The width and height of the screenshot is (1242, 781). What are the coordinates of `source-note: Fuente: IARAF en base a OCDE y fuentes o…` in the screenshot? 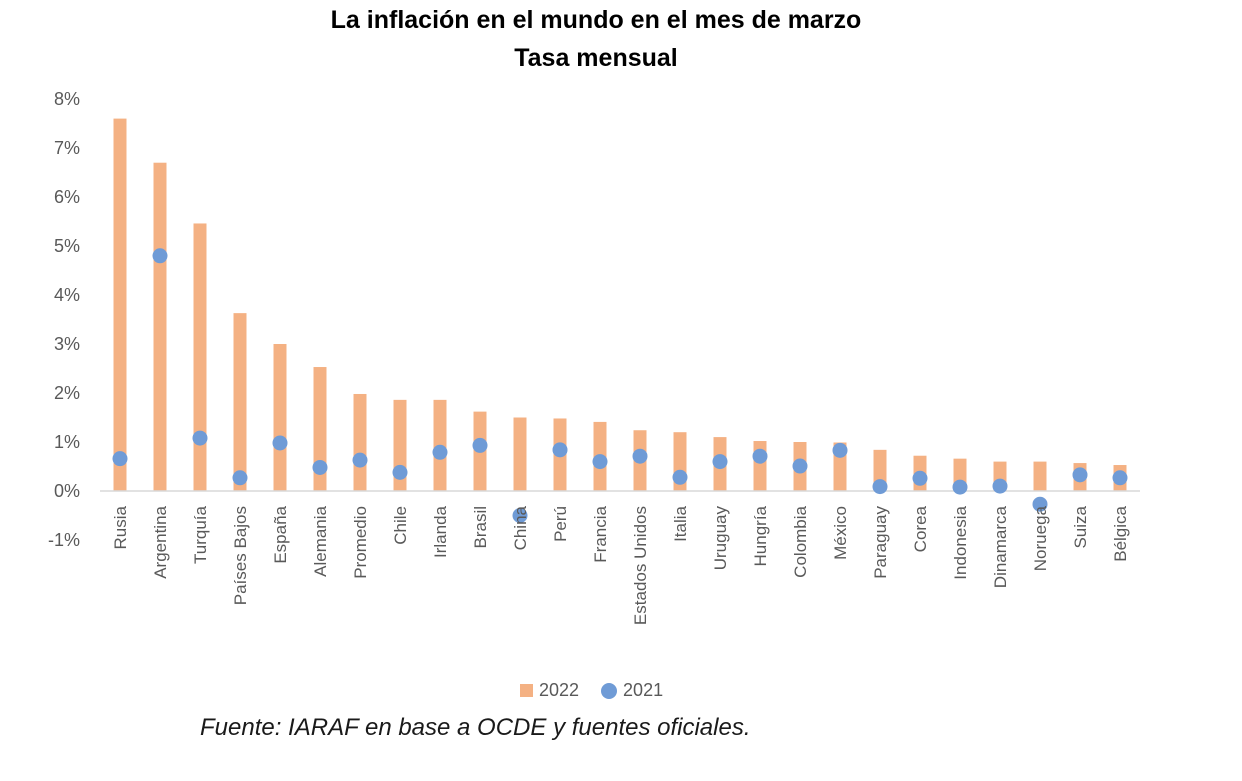 It's located at (475, 727).